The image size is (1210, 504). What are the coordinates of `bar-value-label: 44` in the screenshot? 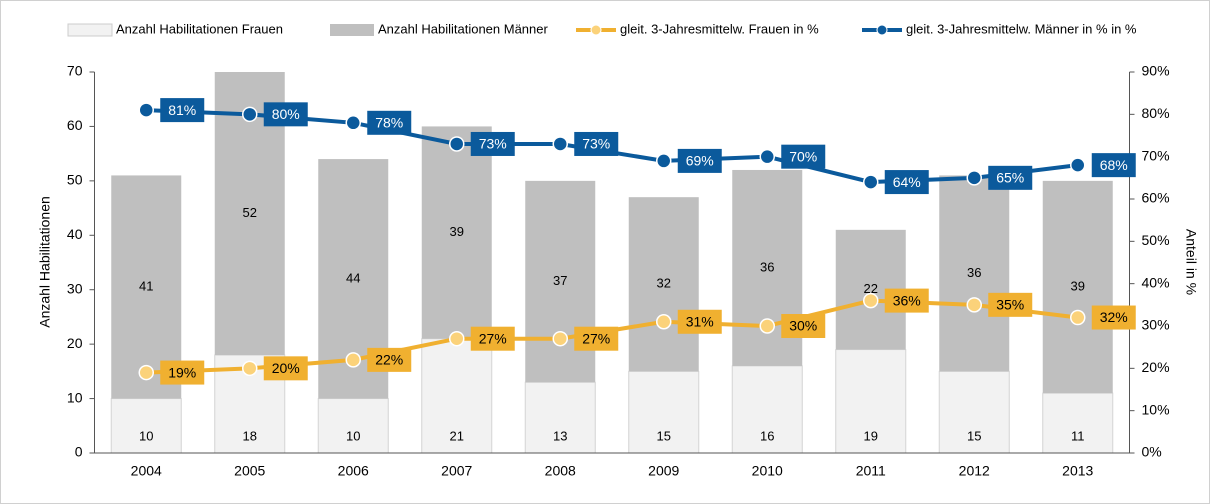 It's located at (353, 277).